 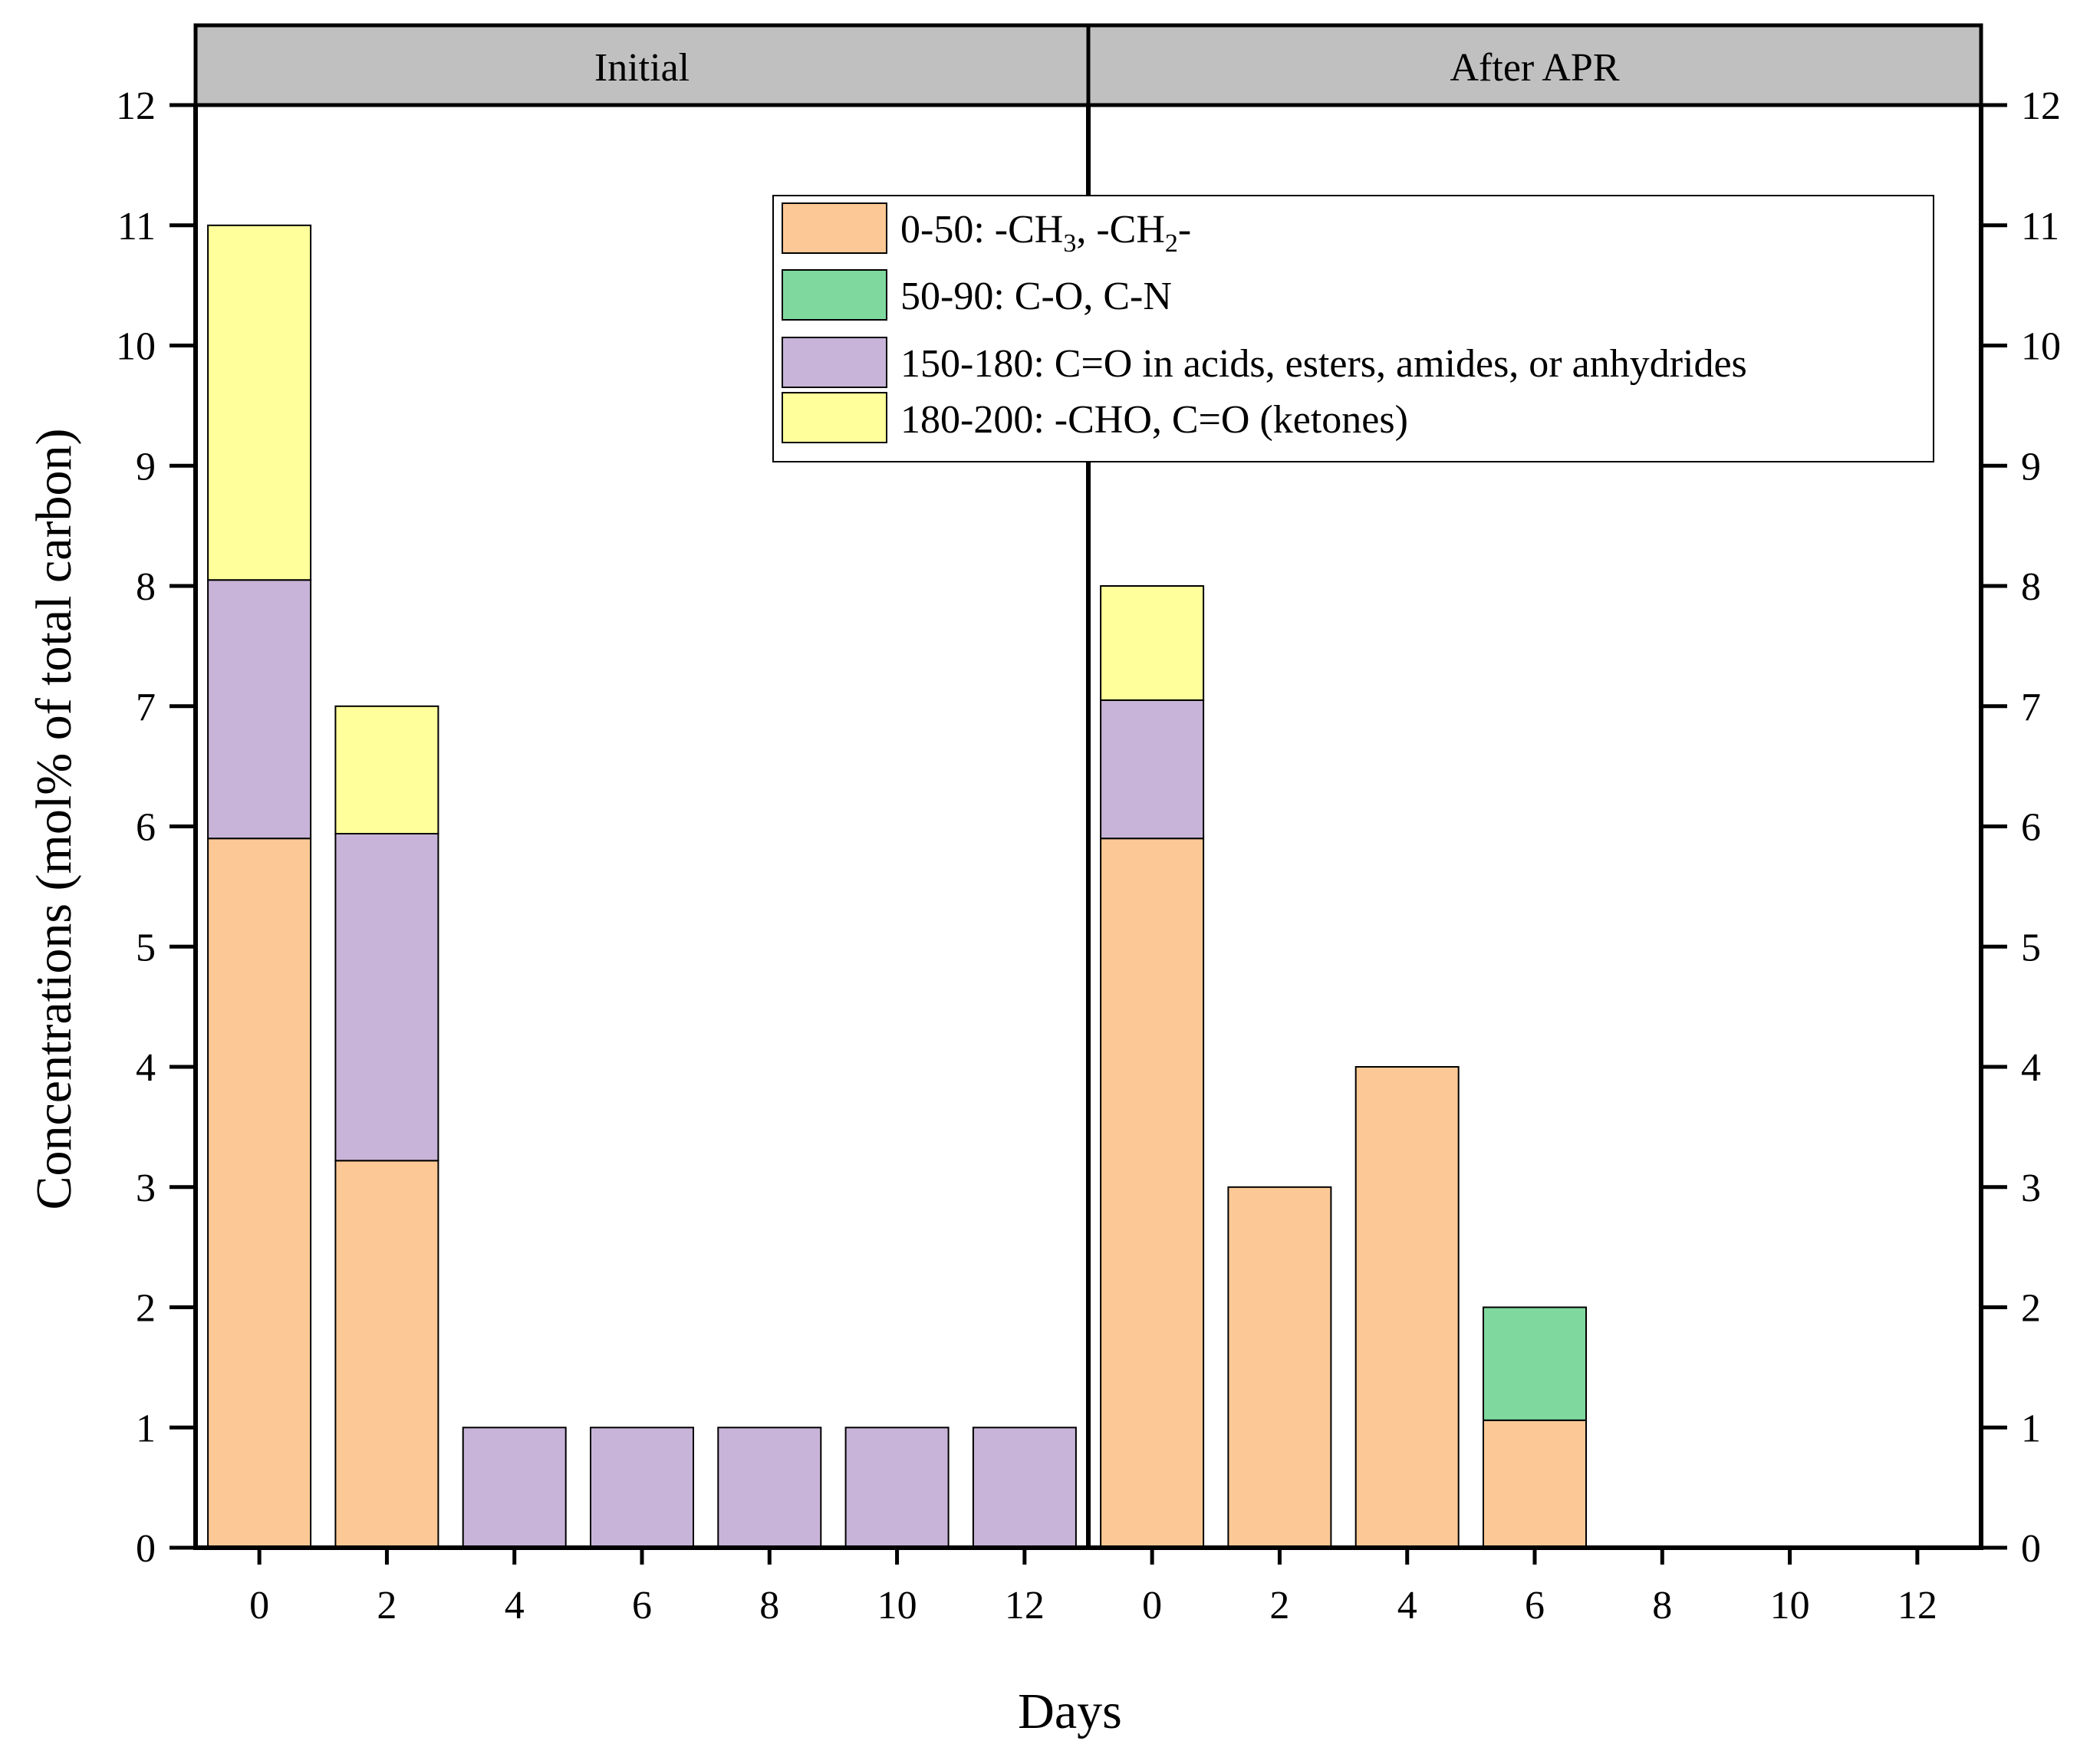 I want to click on y-tick-label-right: 0, so click(x=2031, y=1549).